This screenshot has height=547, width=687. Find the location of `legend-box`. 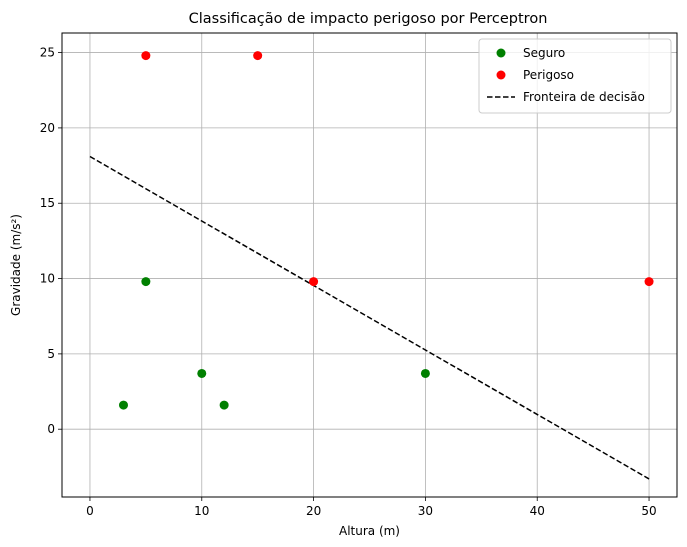

legend-box is located at coordinates (575, 76).